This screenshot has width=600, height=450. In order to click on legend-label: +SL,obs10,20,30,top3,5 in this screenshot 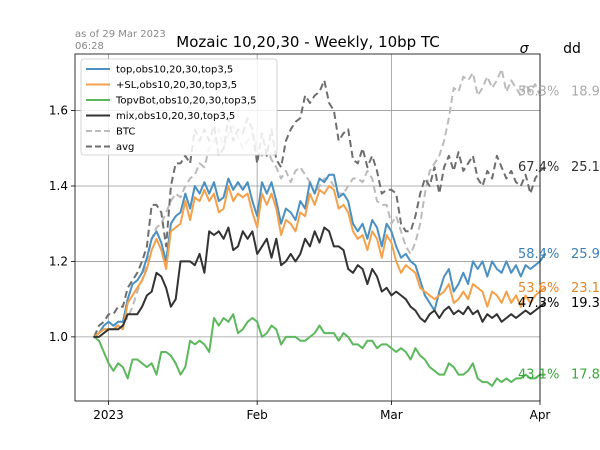, I will do `click(176, 85)`.